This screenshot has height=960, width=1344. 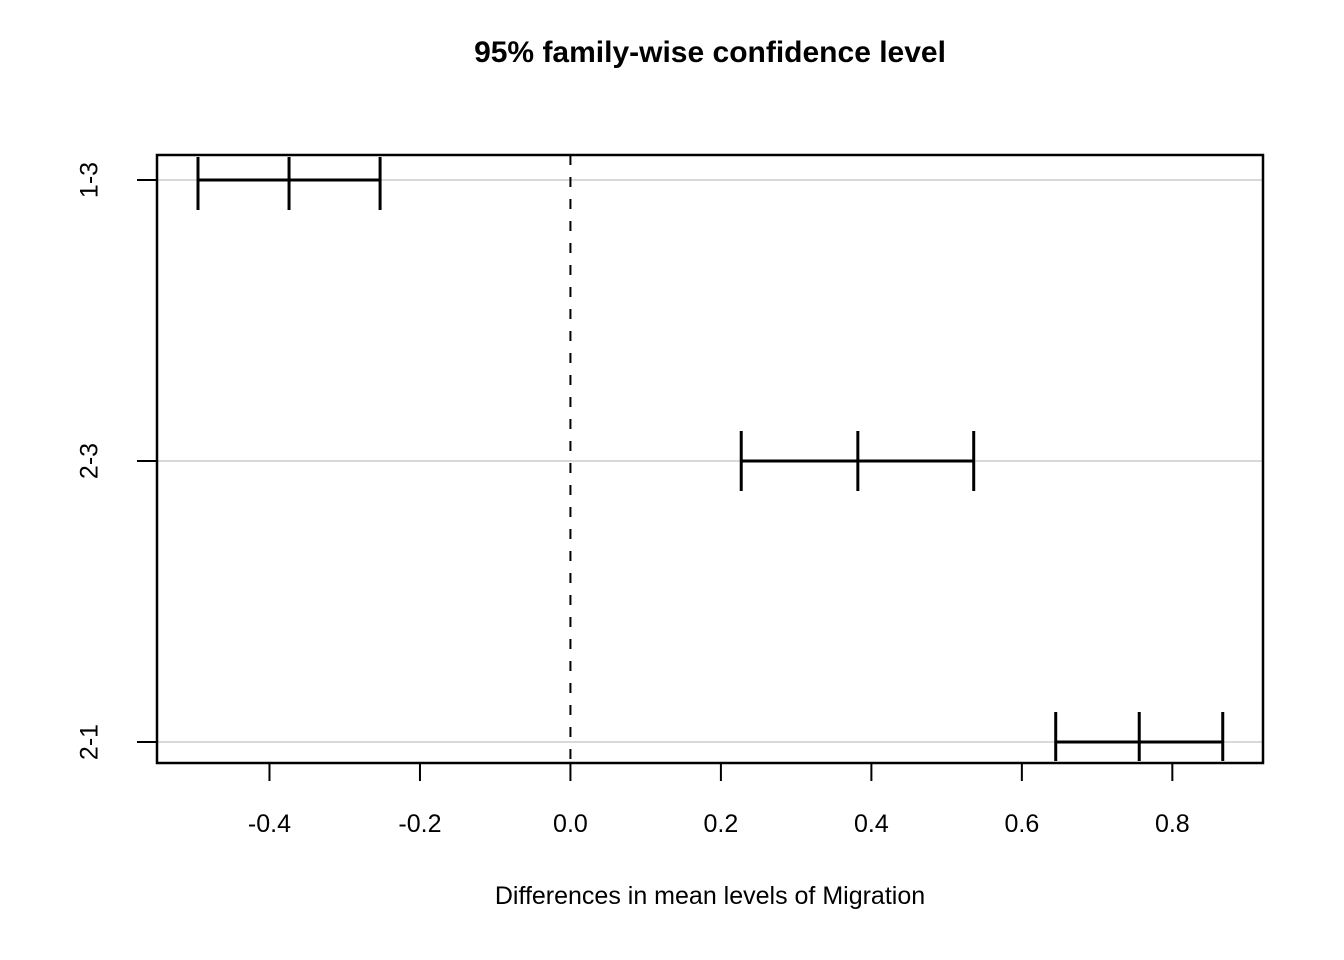 What do you see at coordinates (90, 180) in the screenshot?
I see `y-tick-label-1-3: 1-3` at bounding box center [90, 180].